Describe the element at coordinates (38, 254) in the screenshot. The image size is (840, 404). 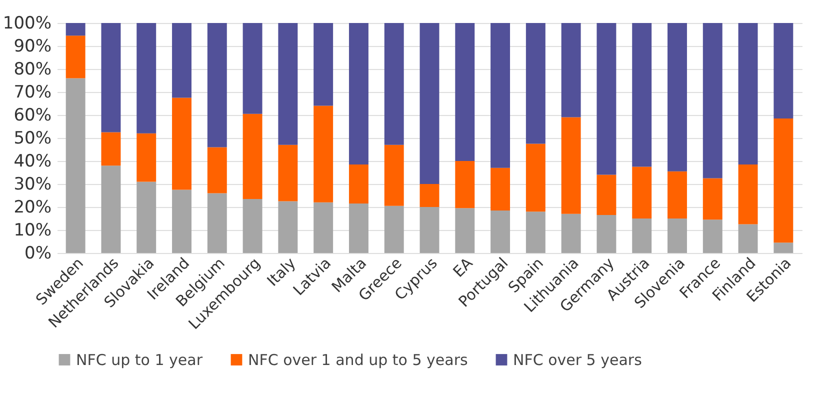
I see `y-tick-label: 0%` at that location.